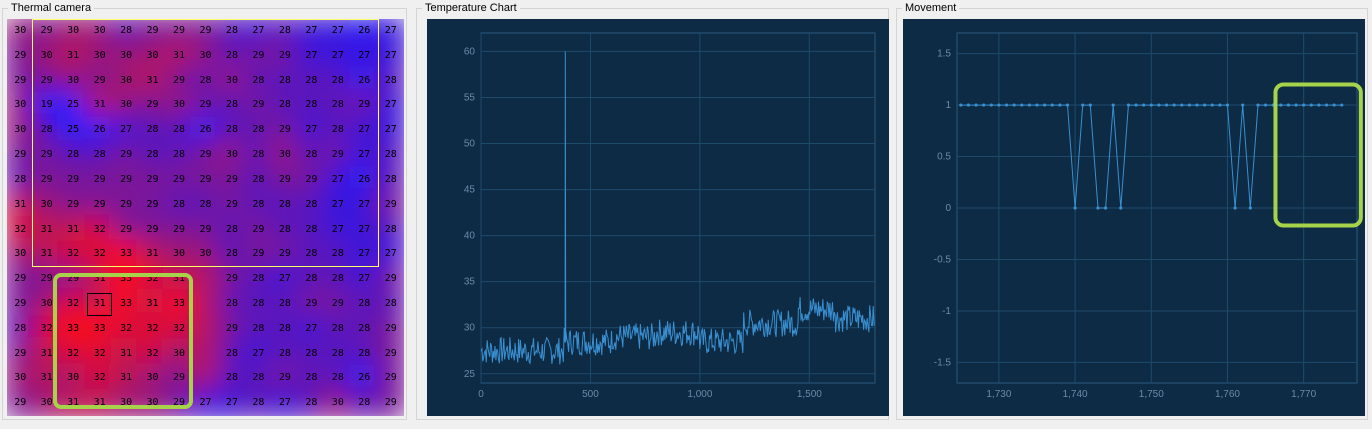 The width and height of the screenshot is (1372, 429). What do you see at coordinates (470, 51) in the screenshot?
I see `y-tick-label: 60` at bounding box center [470, 51].